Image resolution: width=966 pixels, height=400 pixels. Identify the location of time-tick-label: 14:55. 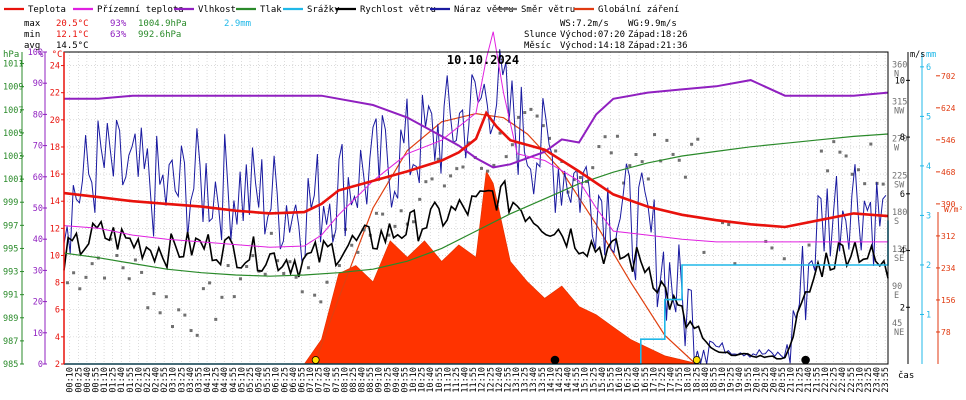
(577, 380).